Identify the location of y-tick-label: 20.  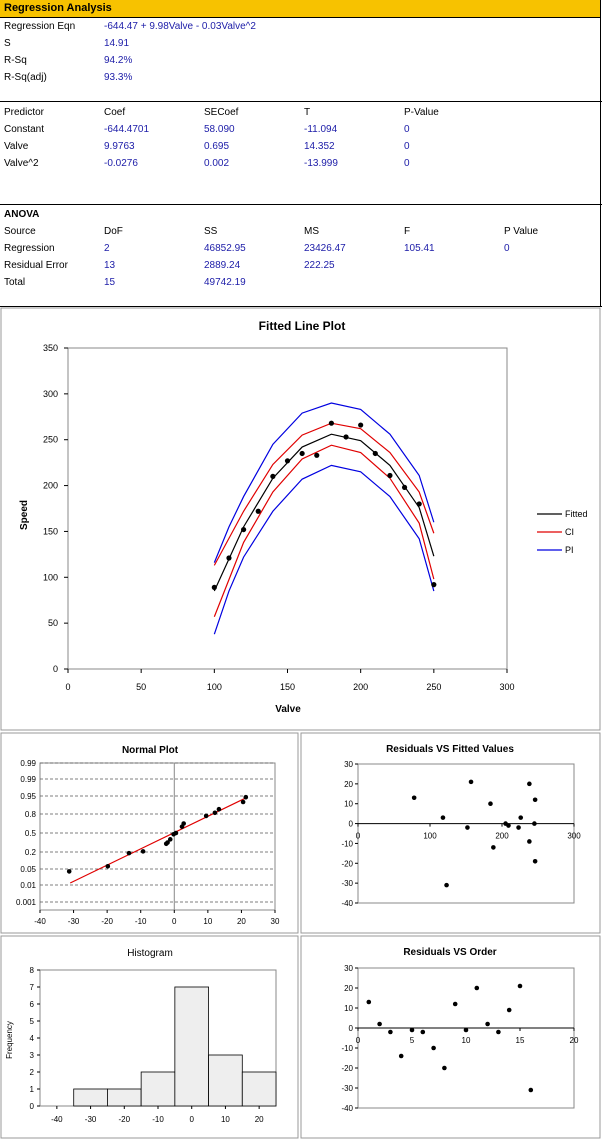
(348, 784).